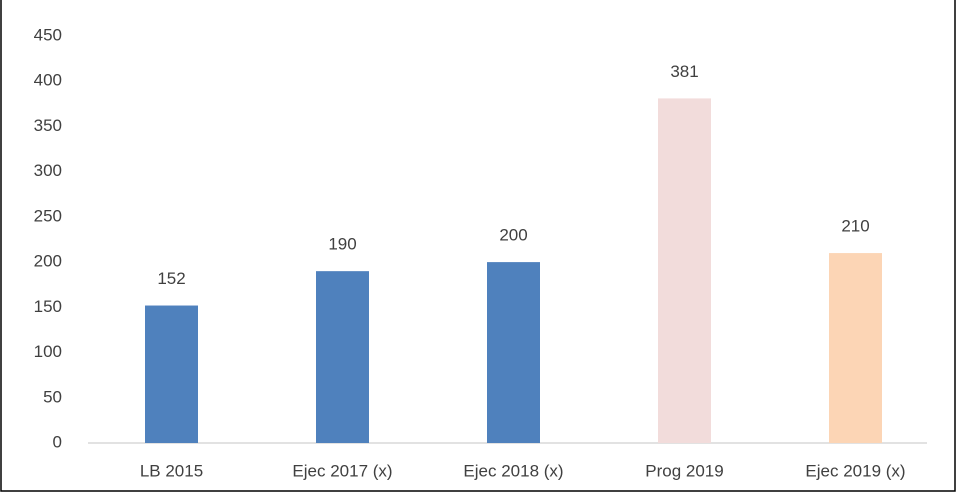 The width and height of the screenshot is (957, 500). Describe the element at coordinates (48, 125) in the screenshot. I see `y-tick-label: 350` at that location.